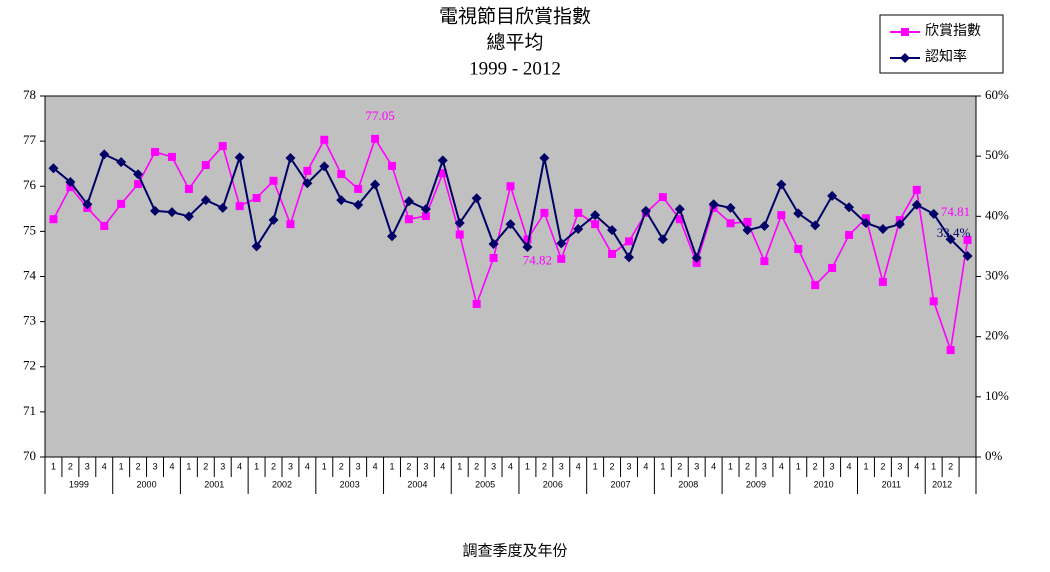  I want to click on y-tick-label: 72, so click(29, 365).